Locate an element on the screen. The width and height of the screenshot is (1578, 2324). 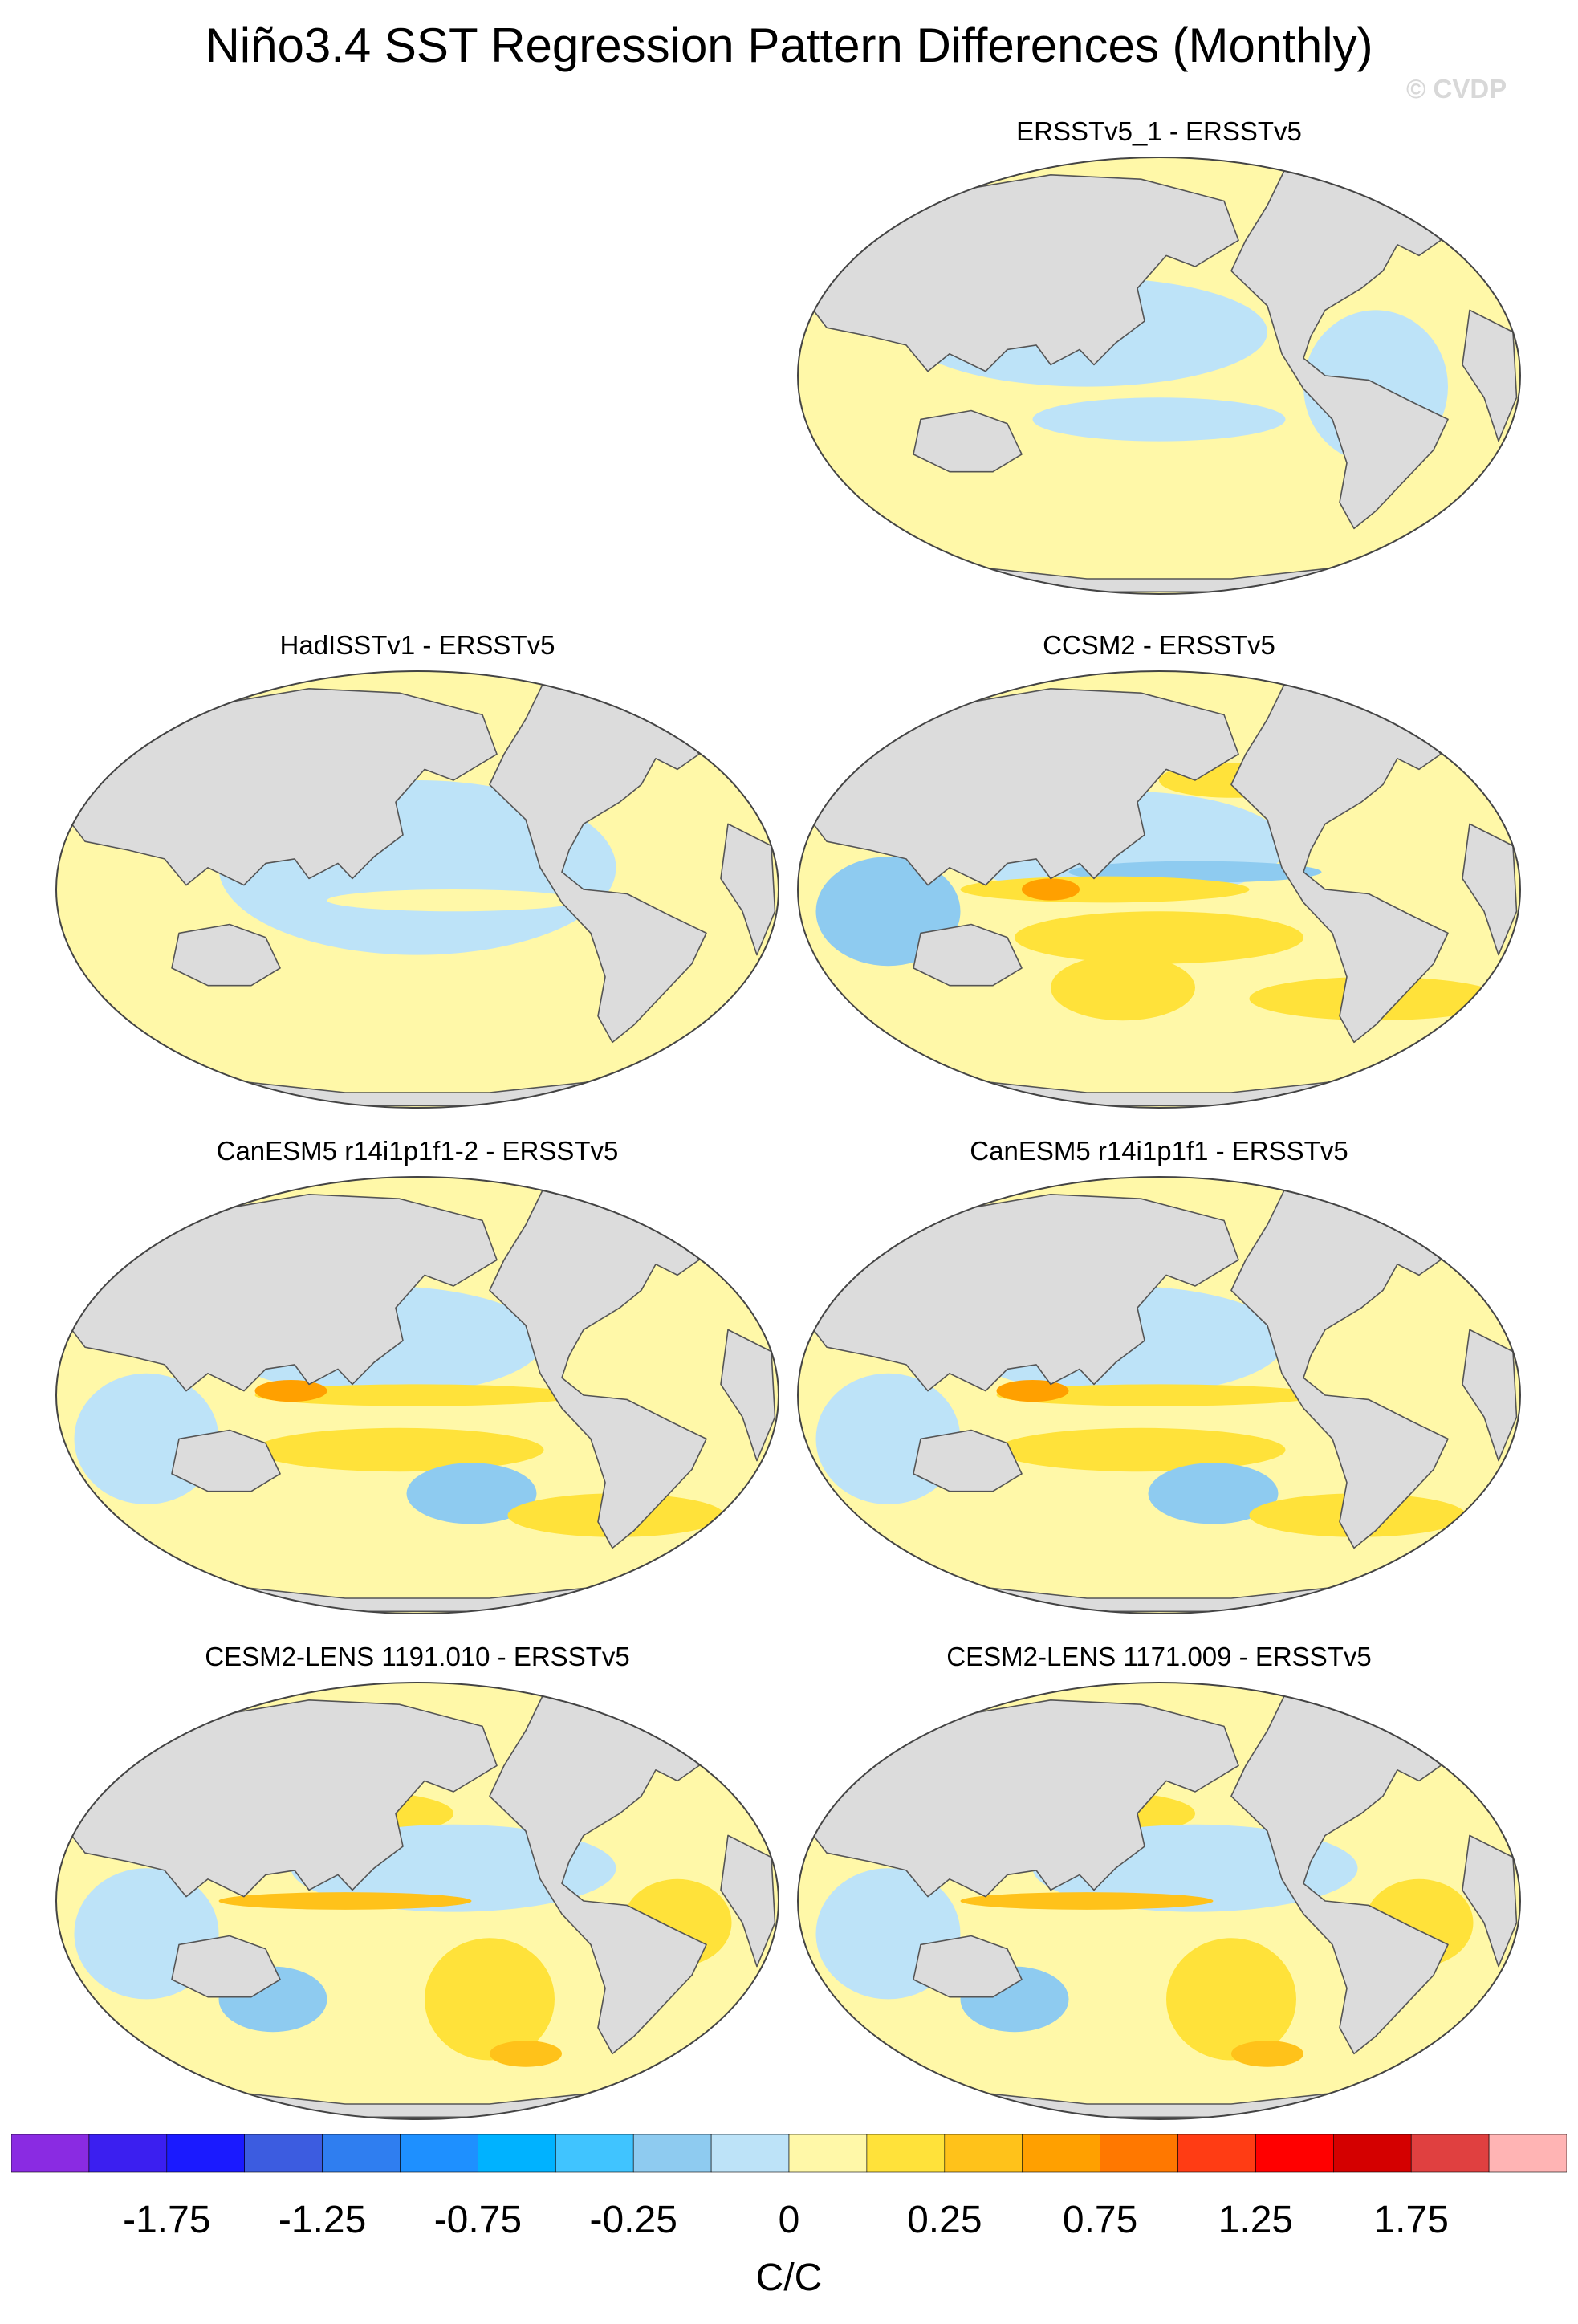
panel-title: ERSSTv5_1 - ERSSTv5 is located at coordinates (1159, 131).